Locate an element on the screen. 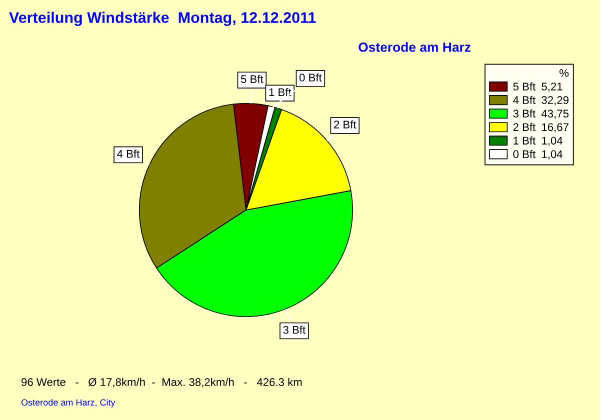 This screenshot has width=600, height=420. legend-label: 2 Bft is located at coordinates (524, 127).